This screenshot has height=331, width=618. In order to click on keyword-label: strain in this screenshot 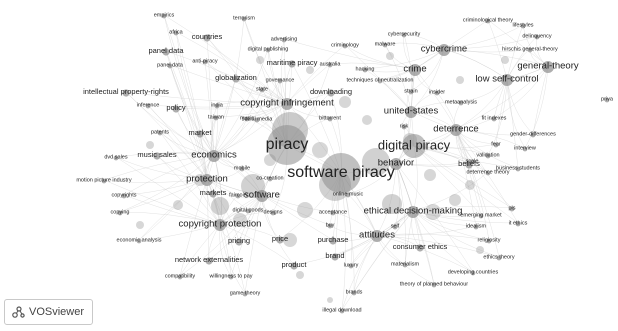, I will do `click(410, 91)`.